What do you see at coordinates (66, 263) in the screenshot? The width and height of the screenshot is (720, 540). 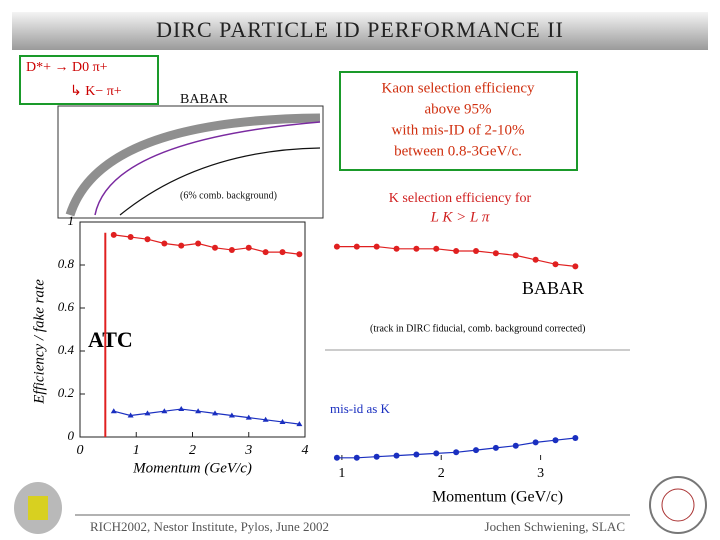 I see `y-tick-label: 0.8` at bounding box center [66, 263].